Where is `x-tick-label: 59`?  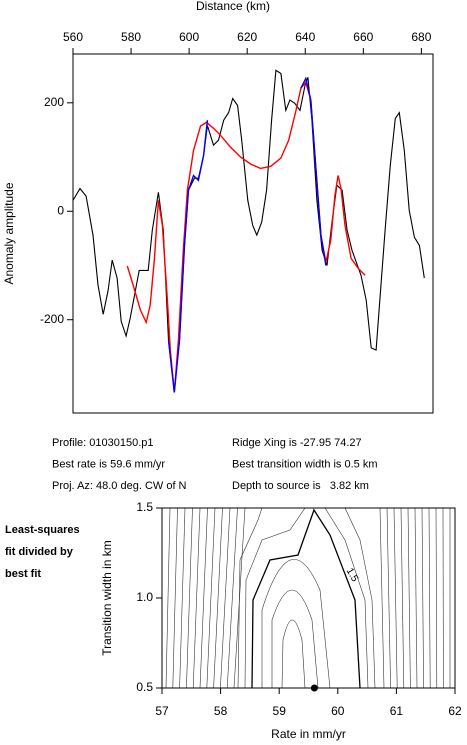
x-tick-label: 59 is located at coordinates (280, 711).